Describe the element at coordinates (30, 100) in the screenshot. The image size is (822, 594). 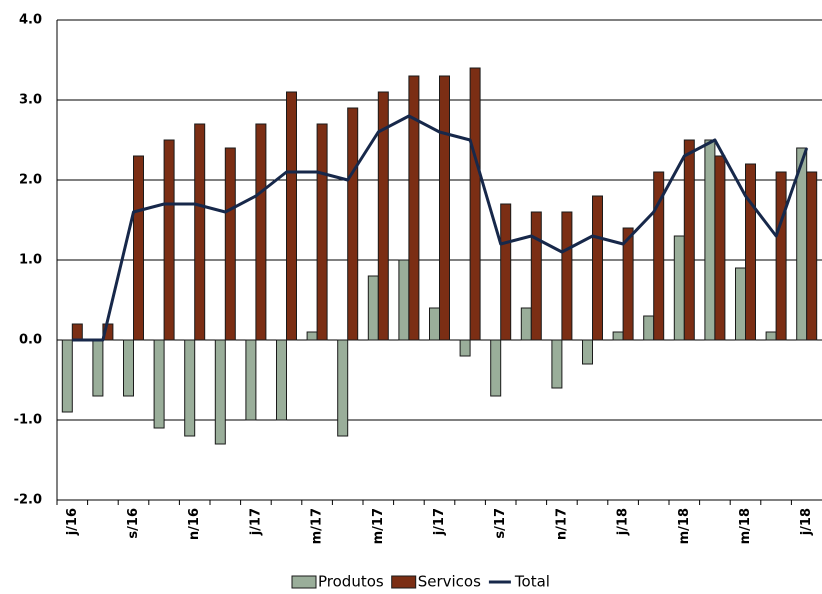
I see `y-tick-label: 3.0` at that location.